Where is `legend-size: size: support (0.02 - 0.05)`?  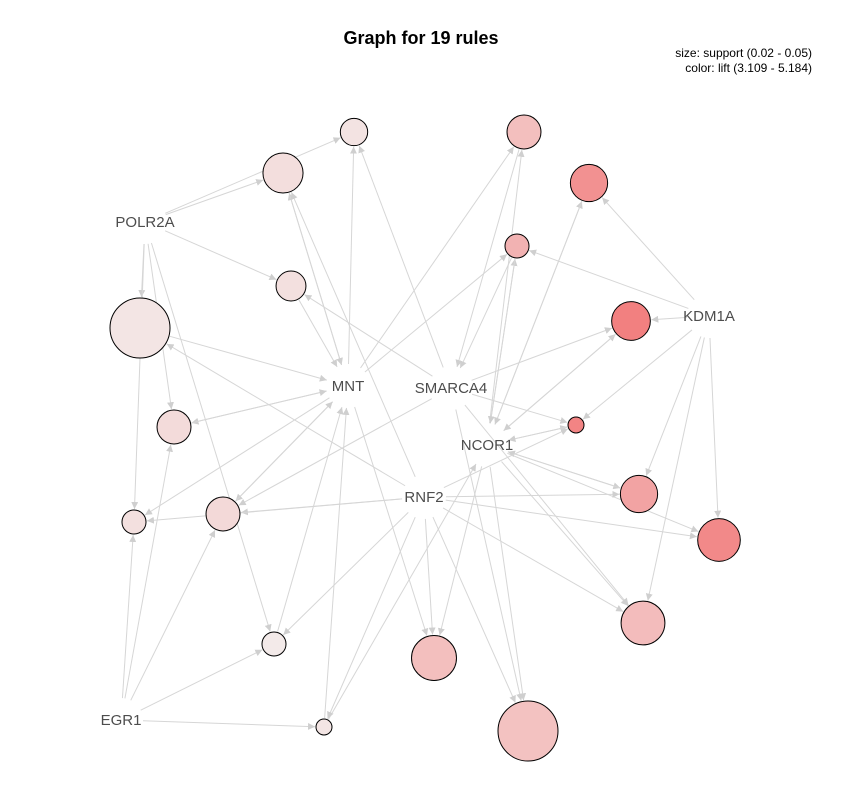
legend-size: size: support (0.02 - 0.05) is located at coordinates (743, 53).